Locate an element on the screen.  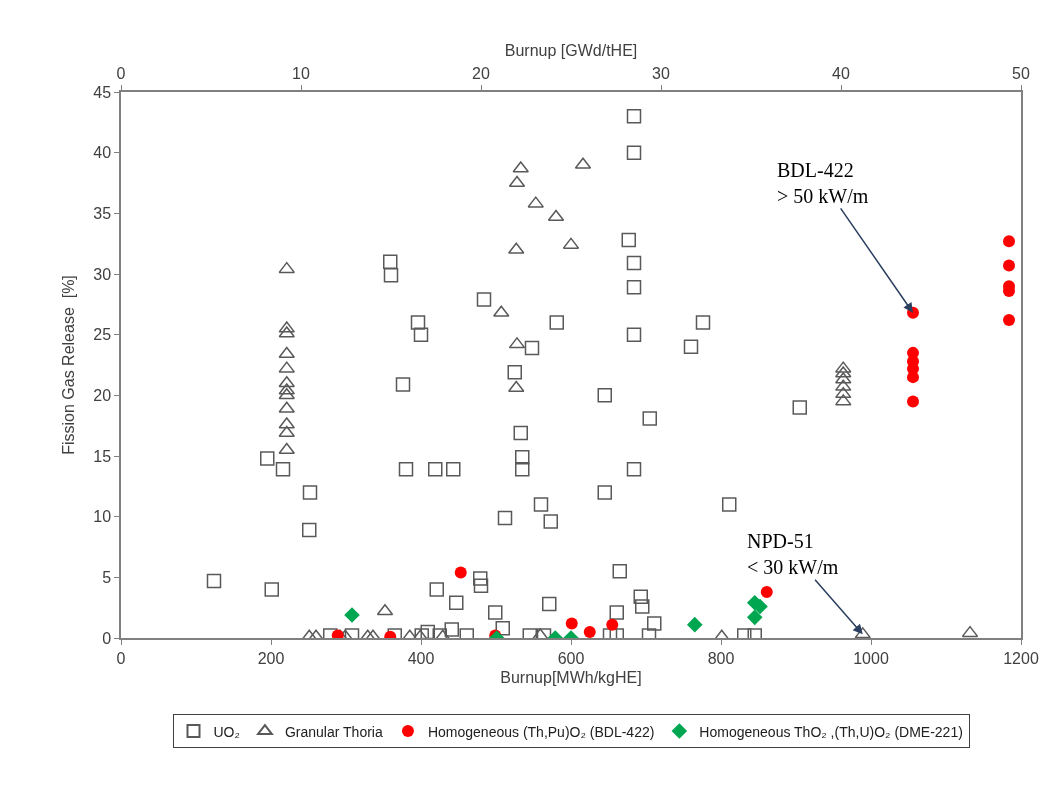
y-tick-label: 40 is located at coordinates (102, 153).